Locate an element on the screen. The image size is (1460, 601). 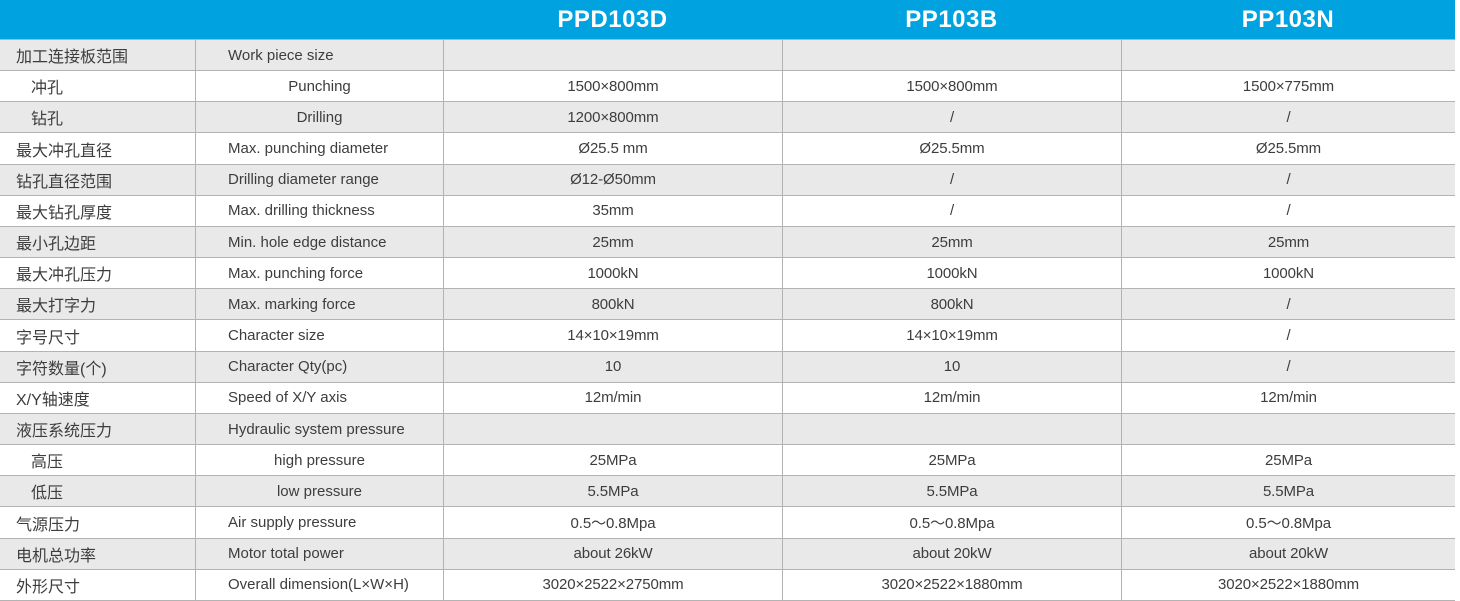
spec-label-en: high pressure is located at coordinates (319, 460).